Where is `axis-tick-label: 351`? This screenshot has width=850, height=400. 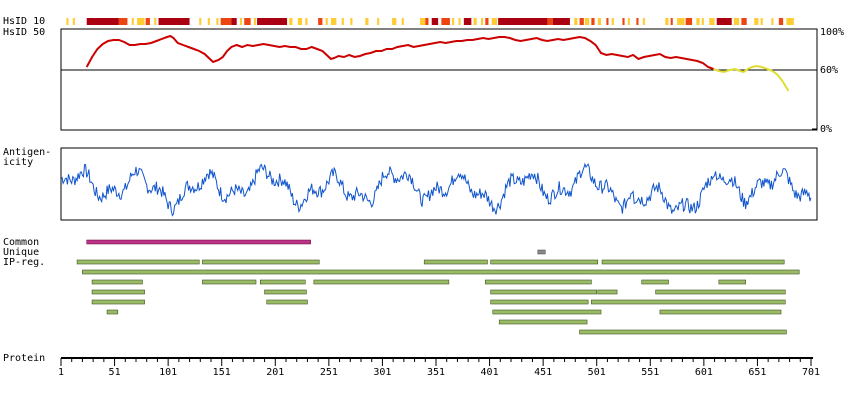
axis-tick-label: 351 is located at coordinates (436, 372).